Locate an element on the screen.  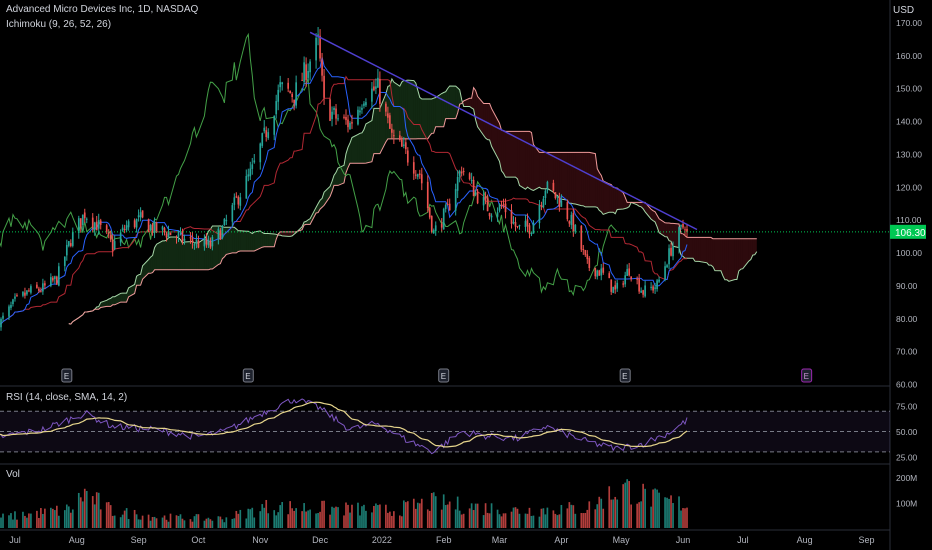
earnings-marker: E is located at coordinates (625, 375).